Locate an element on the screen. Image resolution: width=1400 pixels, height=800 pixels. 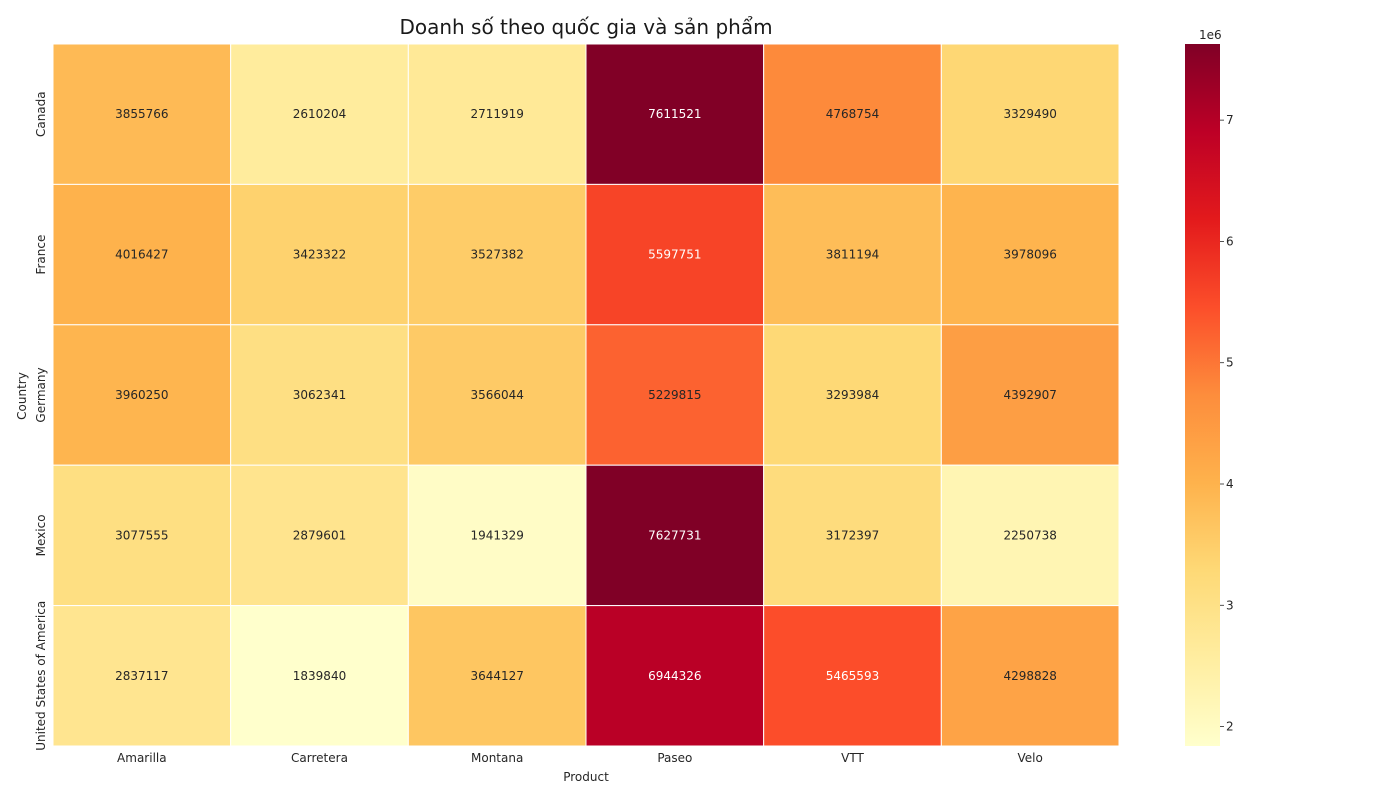
cell-value-label: 3423322 is located at coordinates (319, 255).